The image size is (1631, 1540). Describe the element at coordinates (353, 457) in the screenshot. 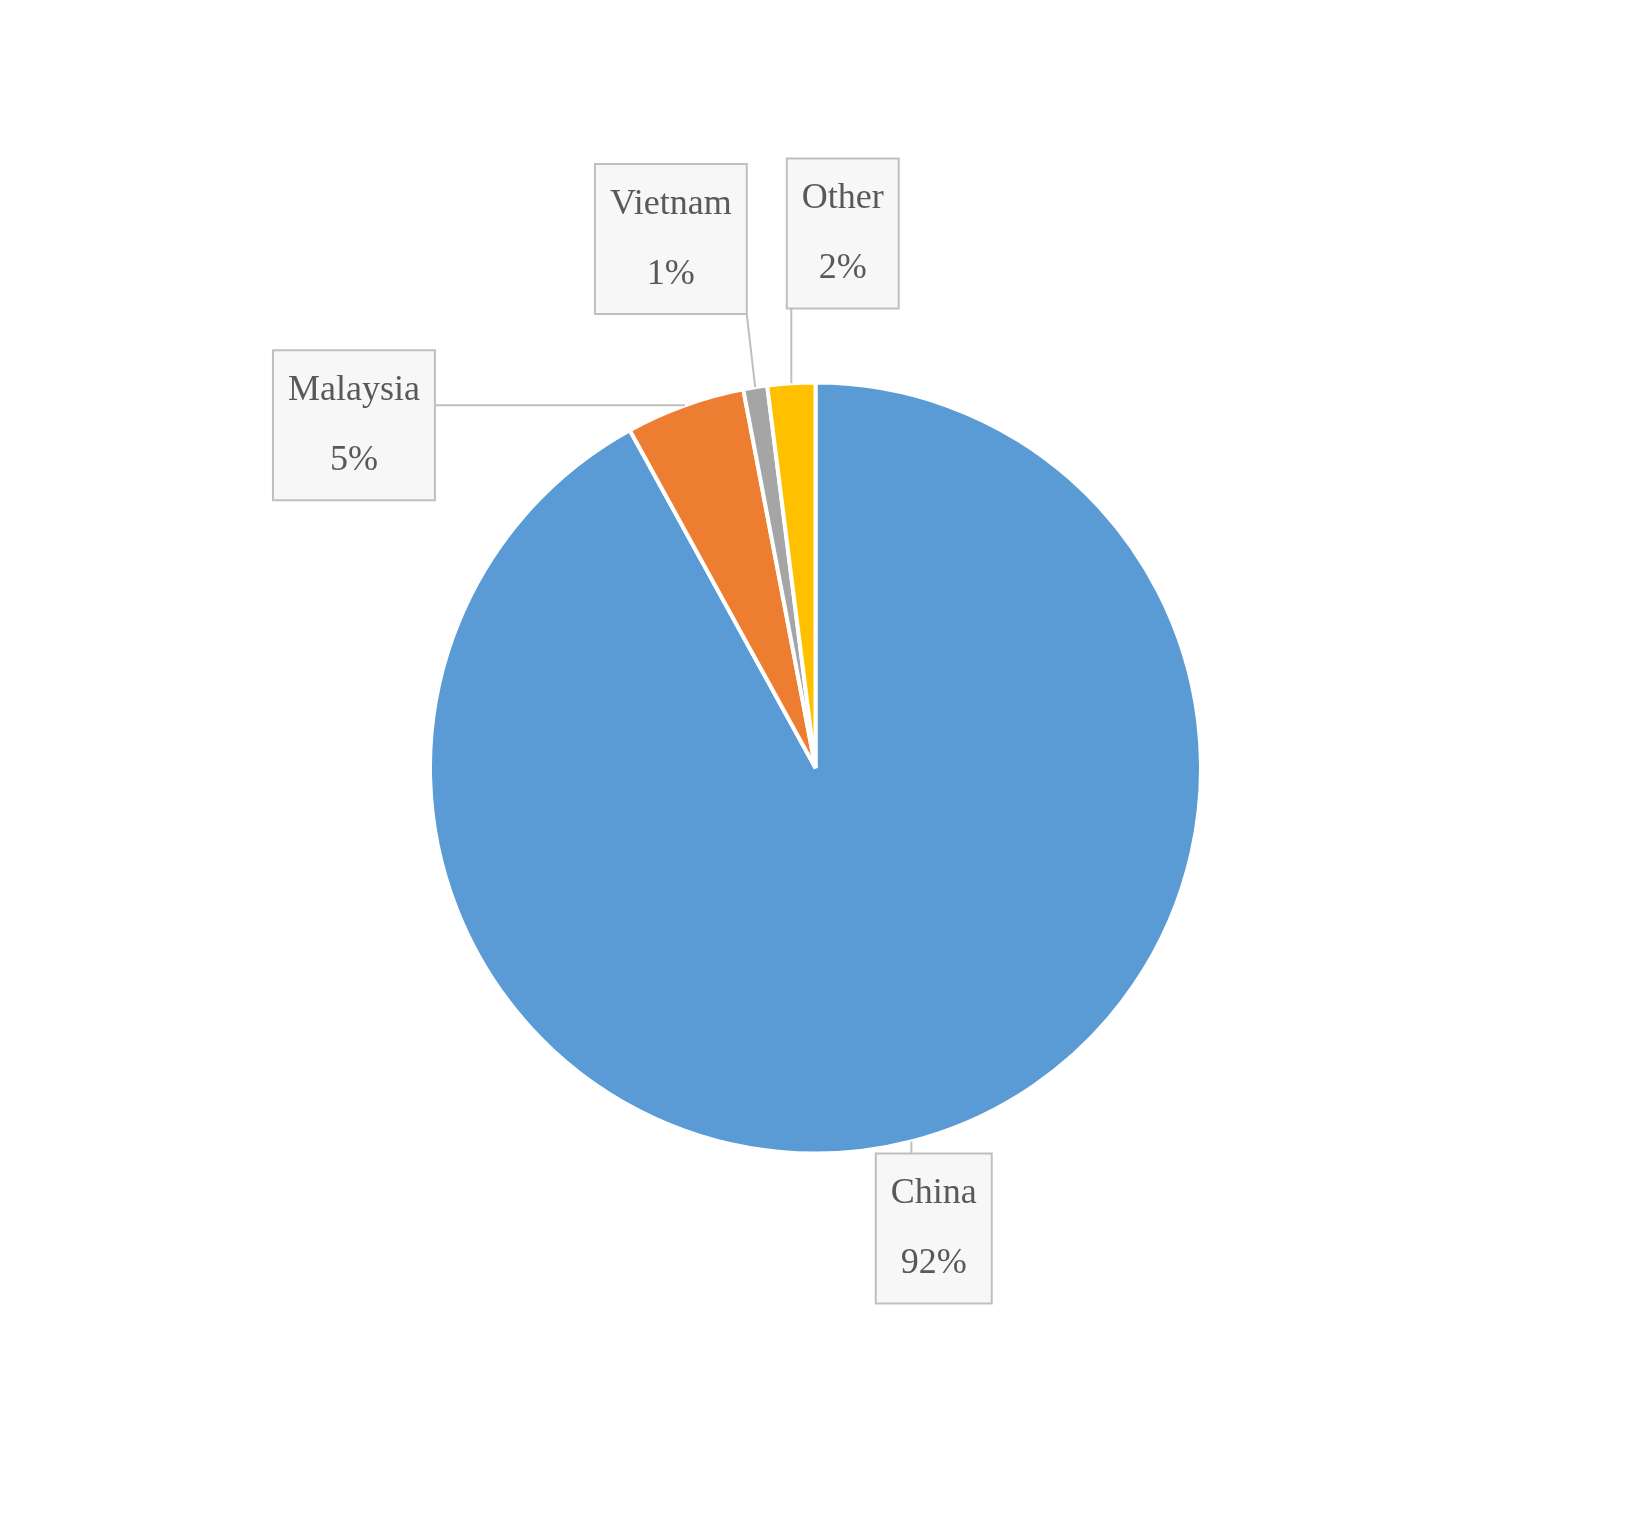

I see `data-label: 5%` at that location.